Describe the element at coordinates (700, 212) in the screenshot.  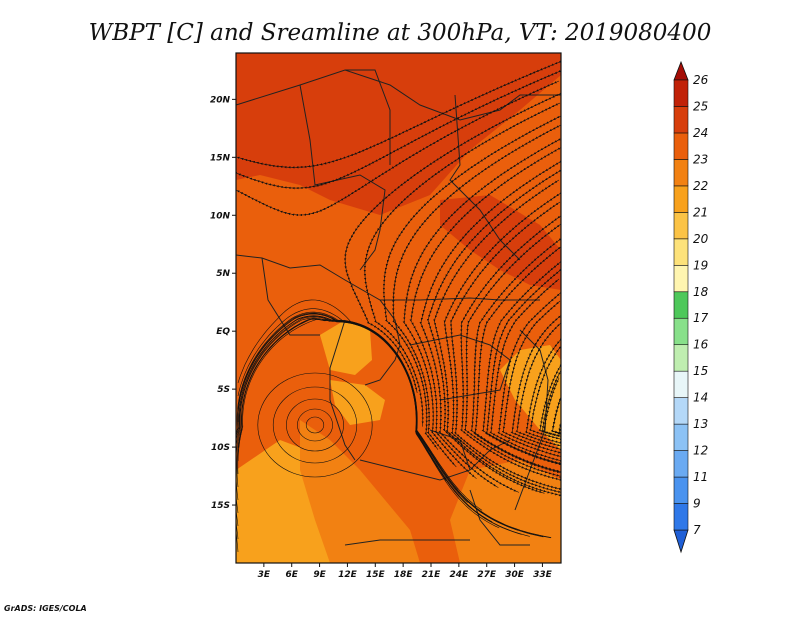
I see `colorbar-label: 21` at that location.